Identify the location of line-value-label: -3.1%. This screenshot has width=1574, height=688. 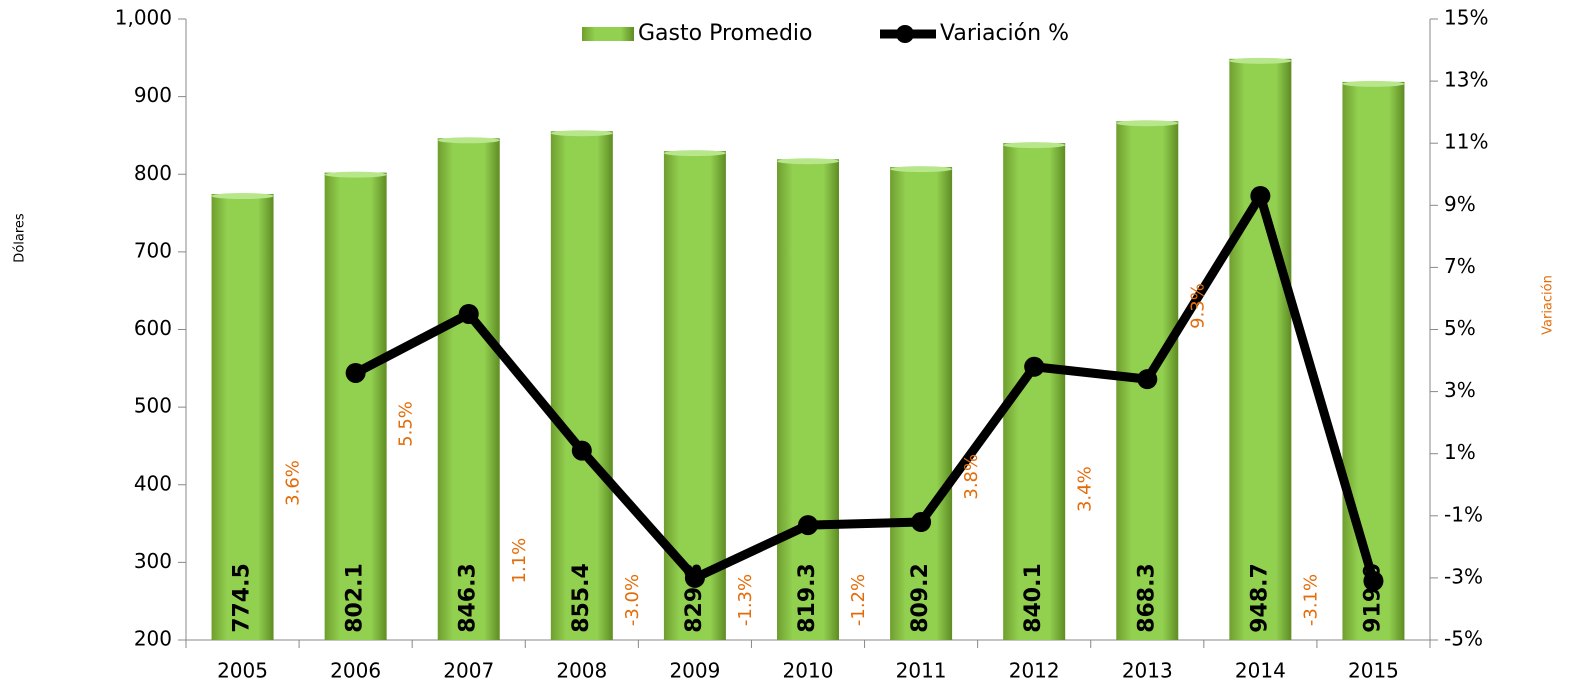
(1310, 600).